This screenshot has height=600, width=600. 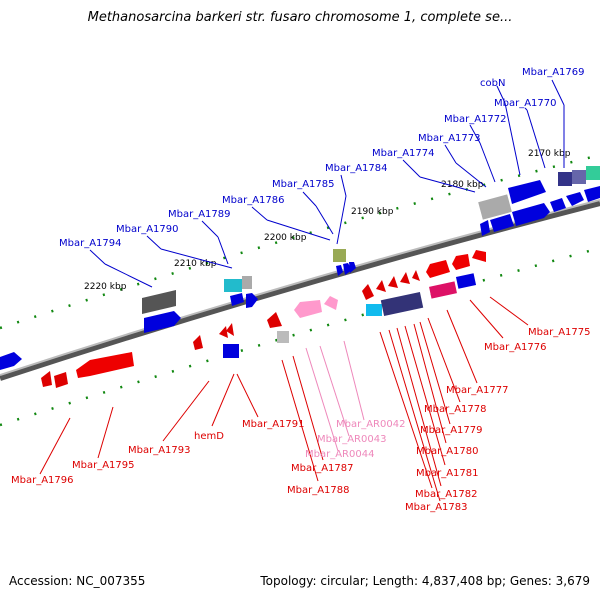 What do you see at coordinates (462, 185) in the screenshot?
I see `scale-label: 2180 kbp` at bounding box center [462, 185].